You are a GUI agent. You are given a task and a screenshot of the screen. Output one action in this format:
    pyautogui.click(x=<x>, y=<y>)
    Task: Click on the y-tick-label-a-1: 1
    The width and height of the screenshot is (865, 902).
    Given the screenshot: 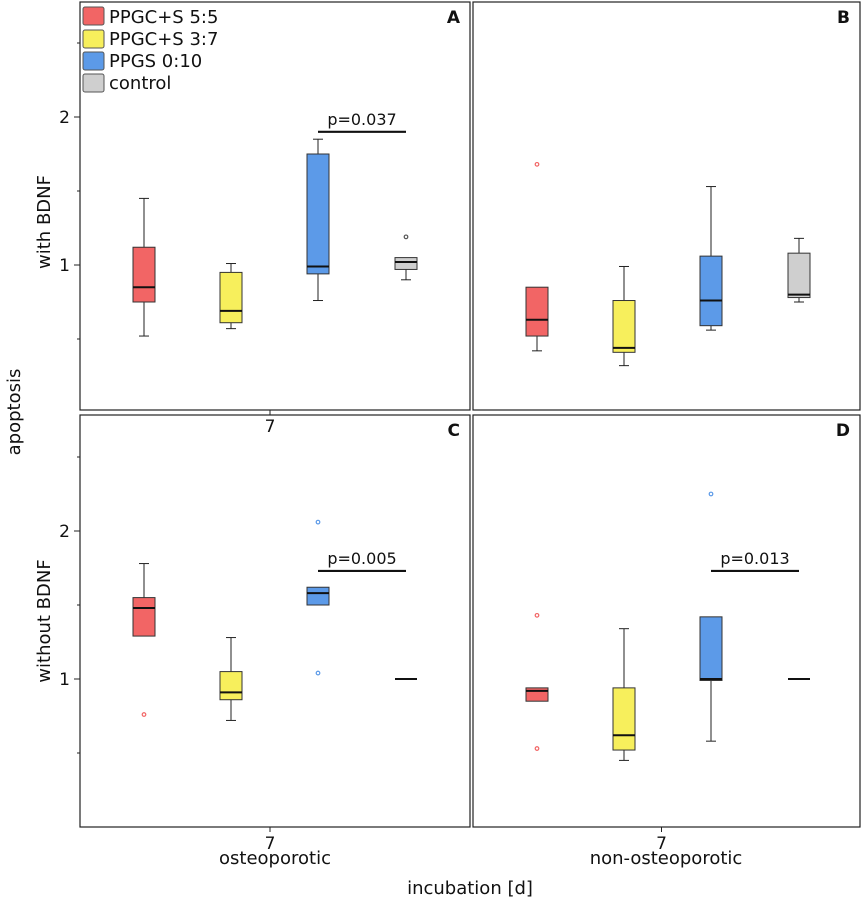 What is the action you would take?
    pyautogui.click(x=64, y=266)
    